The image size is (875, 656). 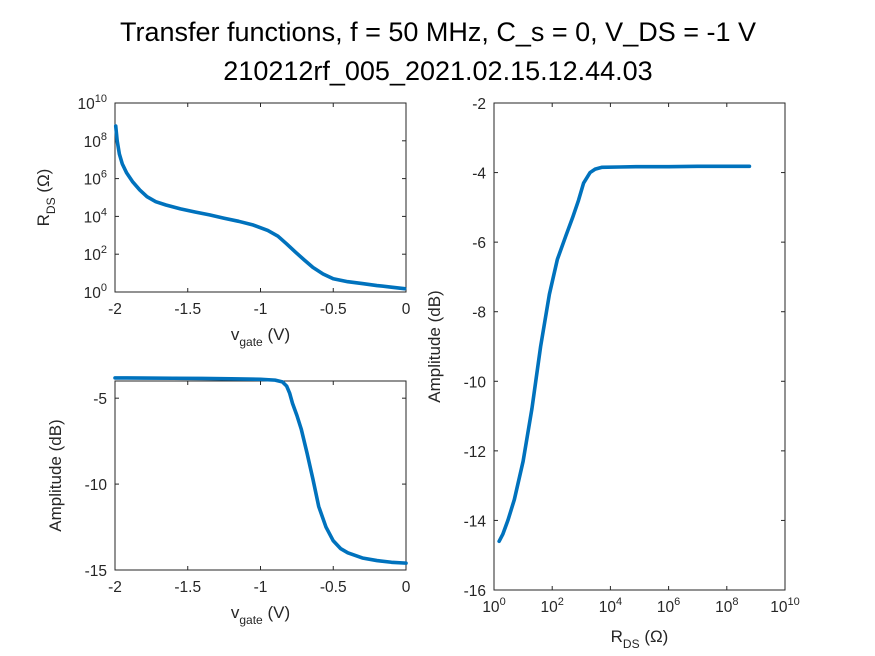 I want to click on y-tick-label: -2, so click(x=479, y=104).